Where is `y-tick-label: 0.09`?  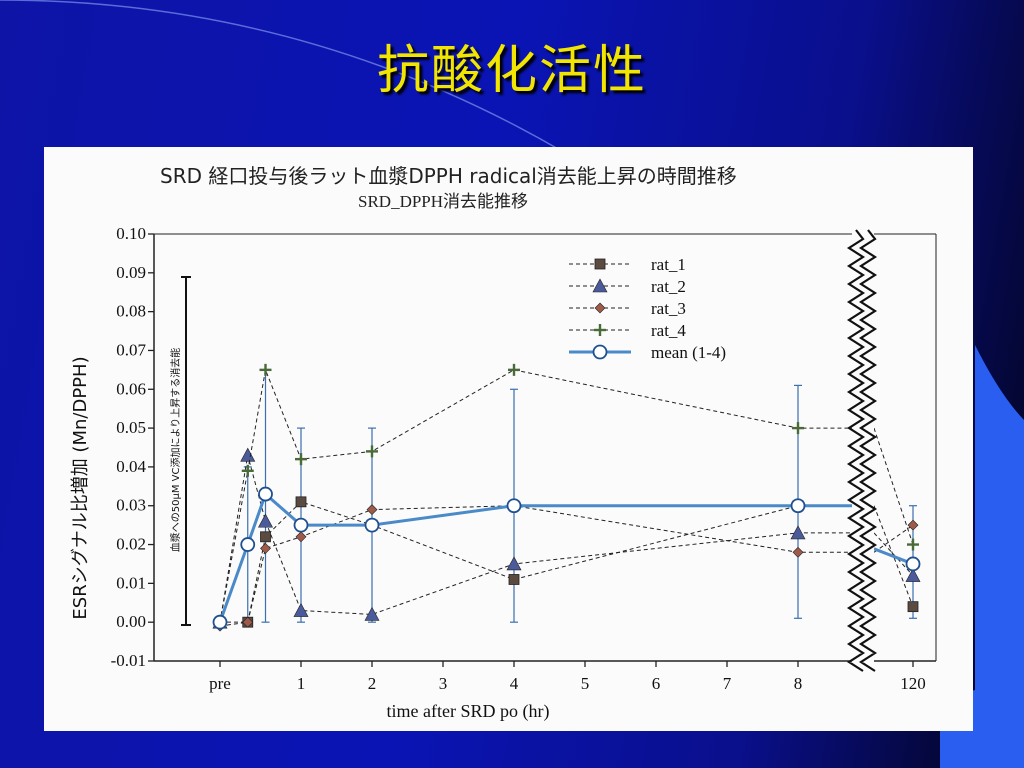 y-tick-label: 0.09 is located at coordinates (131, 272).